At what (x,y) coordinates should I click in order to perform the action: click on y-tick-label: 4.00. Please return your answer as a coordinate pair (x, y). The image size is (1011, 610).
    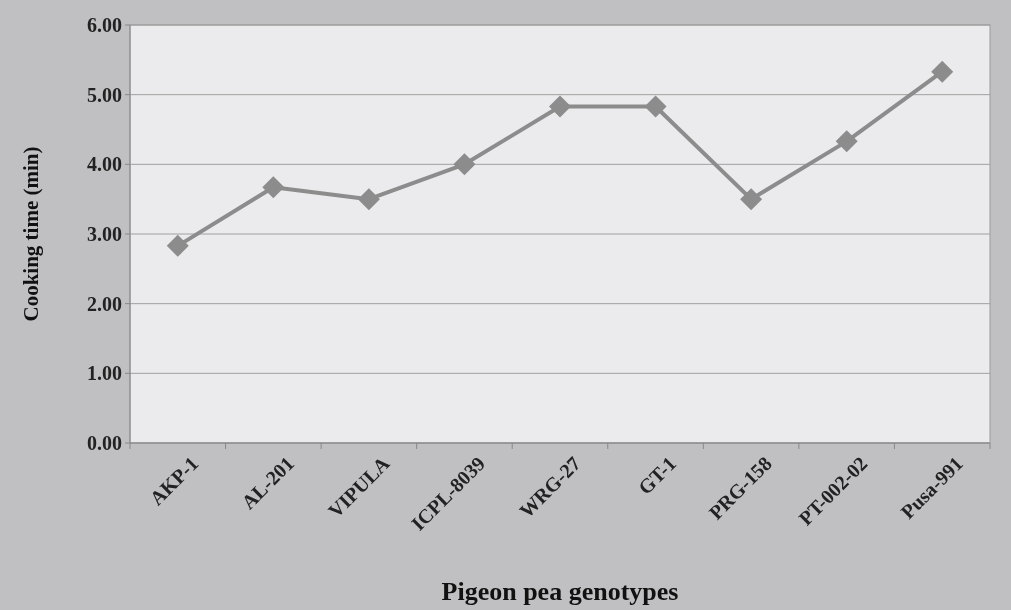
    Looking at the image, I should click on (104, 164).